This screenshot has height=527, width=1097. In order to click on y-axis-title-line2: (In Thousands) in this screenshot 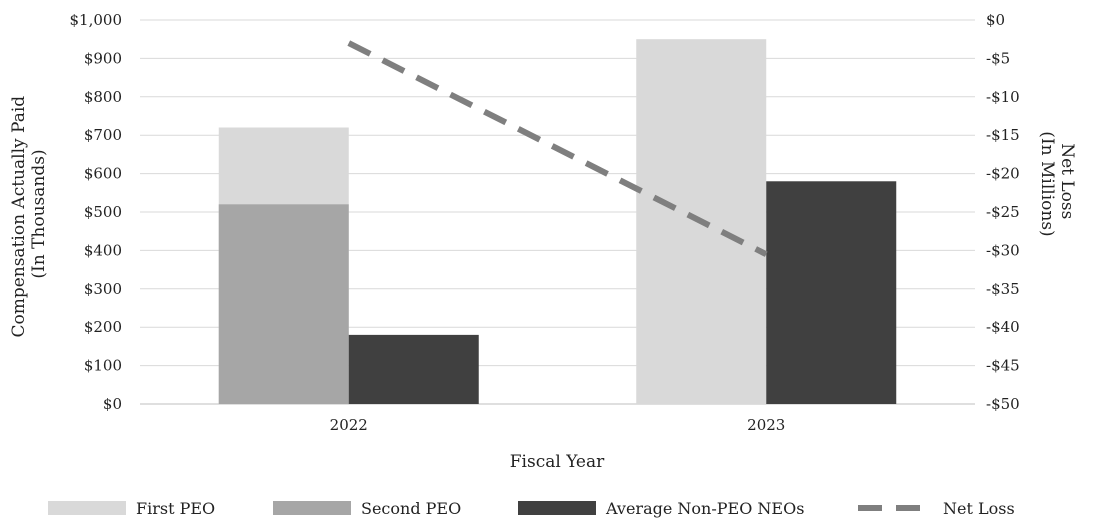, I will do `click(39, 213)`.